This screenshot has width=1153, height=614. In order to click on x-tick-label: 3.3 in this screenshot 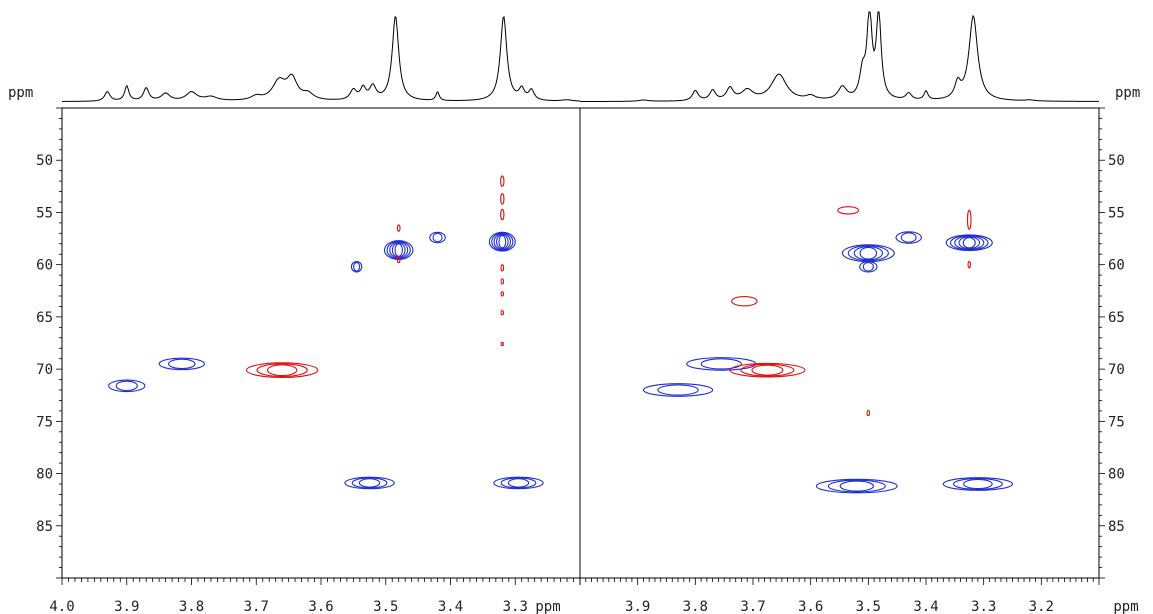, I will do `click(515, 606)`.